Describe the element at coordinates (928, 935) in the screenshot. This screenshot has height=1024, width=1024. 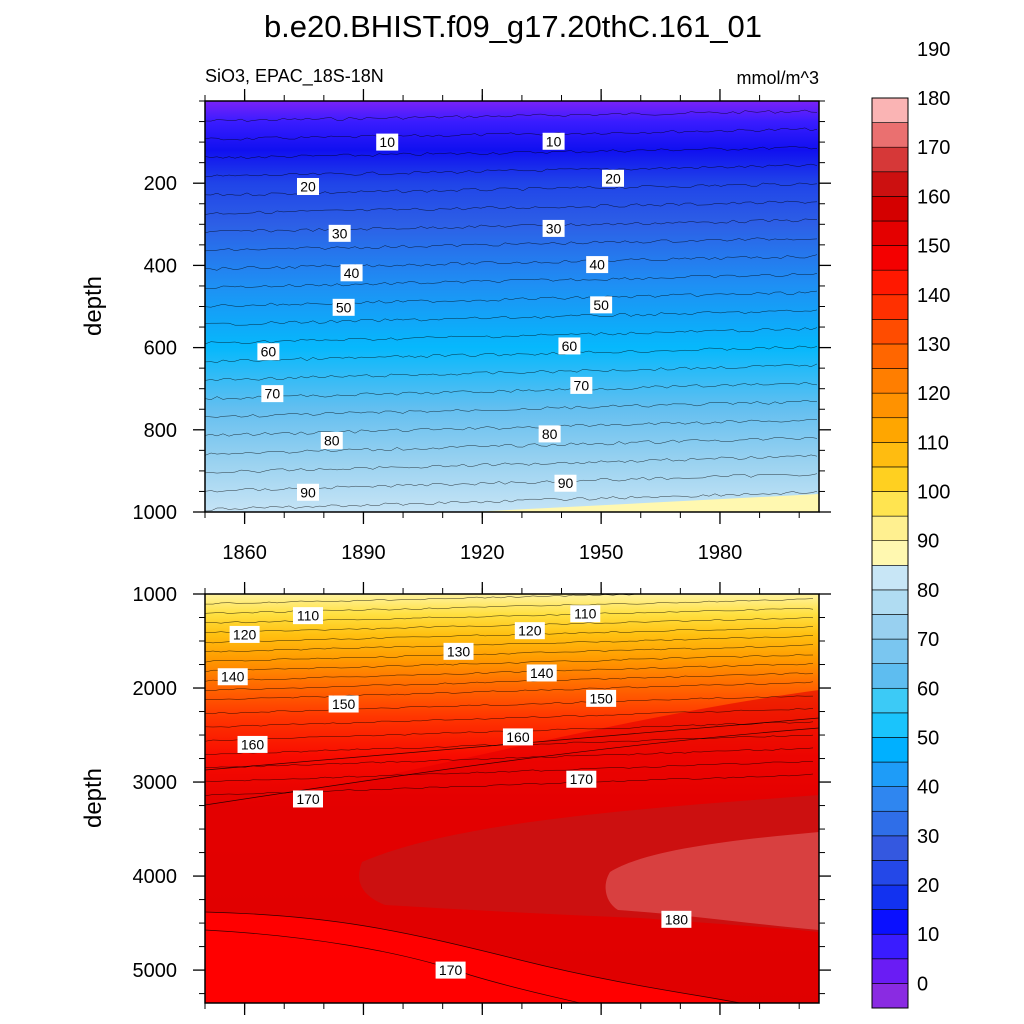
I see `colorbar-label: 10` at that location.